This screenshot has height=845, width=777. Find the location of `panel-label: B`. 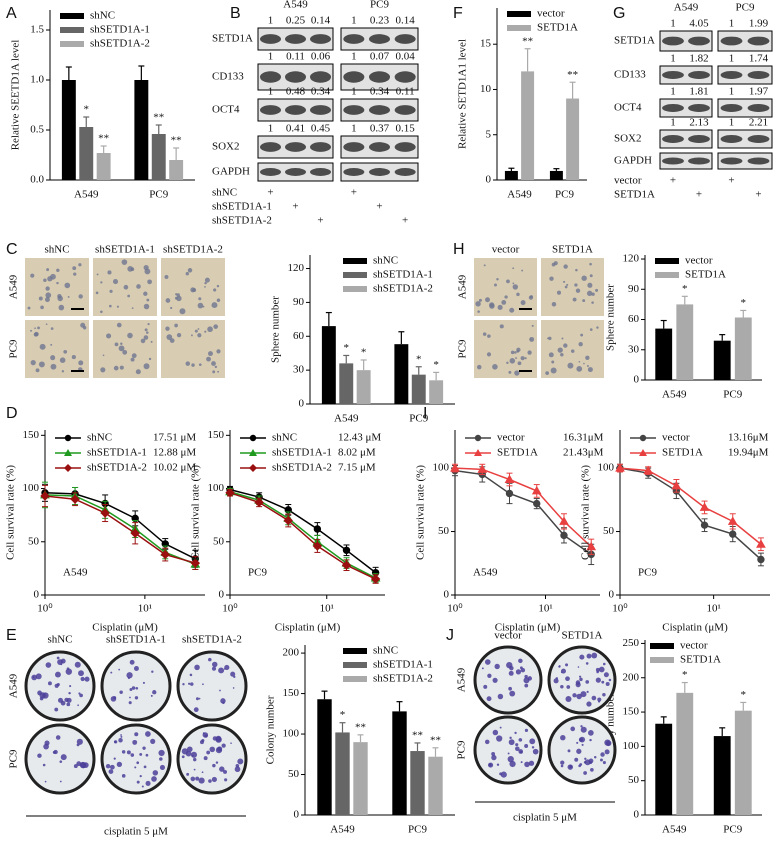

panel-label: B is located at coordinates (235, 13).